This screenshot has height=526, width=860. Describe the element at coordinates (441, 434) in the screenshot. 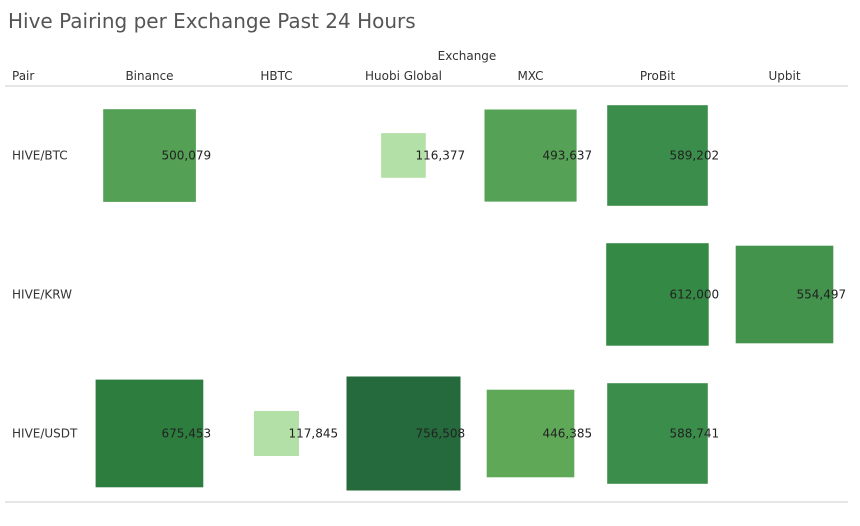

I see `cell-value-hive-usdt-huobi-global: 756,508` at that location.